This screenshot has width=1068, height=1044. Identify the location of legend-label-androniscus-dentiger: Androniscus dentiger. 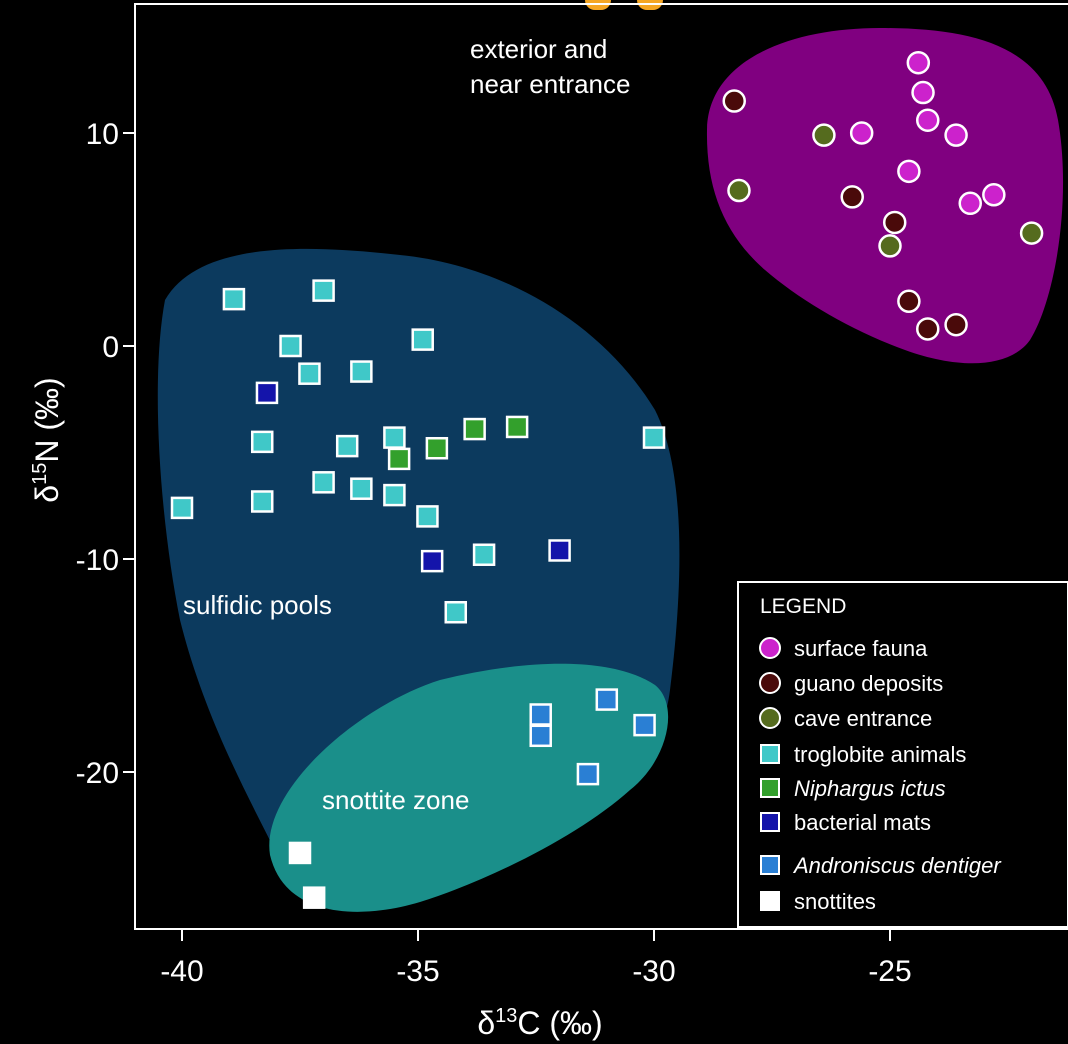
(897, 865).